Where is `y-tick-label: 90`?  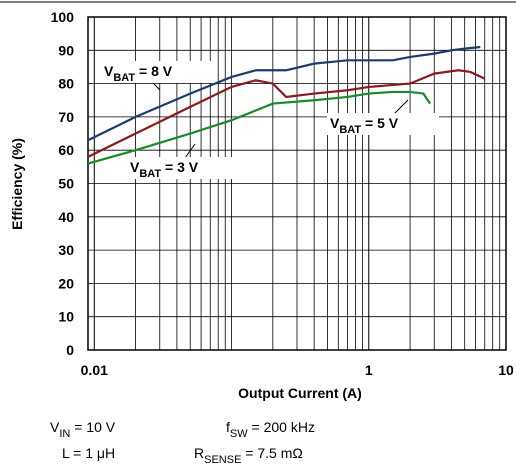
y-tick-label: 90 is located at coordinates (66, 50).